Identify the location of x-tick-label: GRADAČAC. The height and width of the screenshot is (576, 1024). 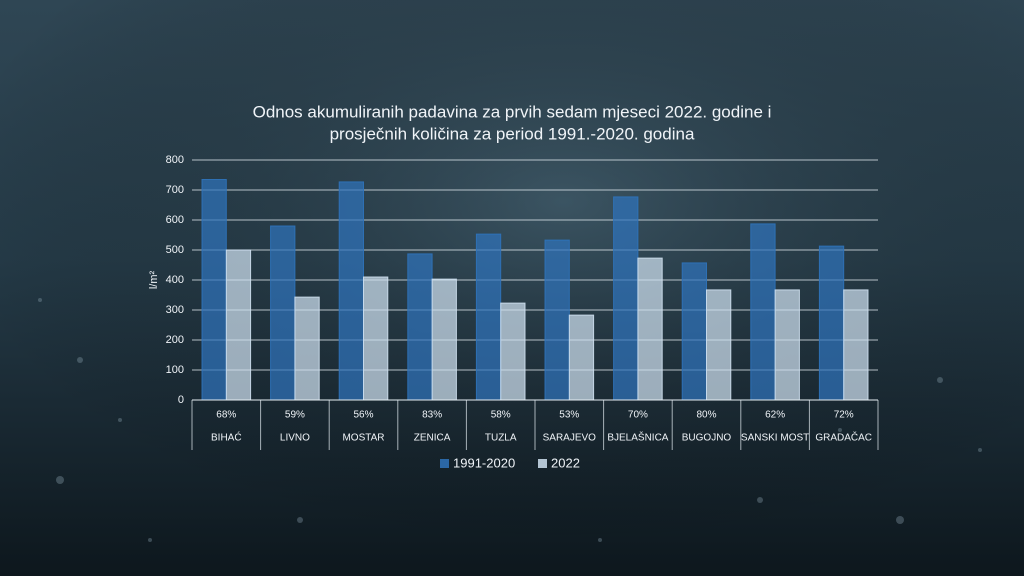
(843, 437).